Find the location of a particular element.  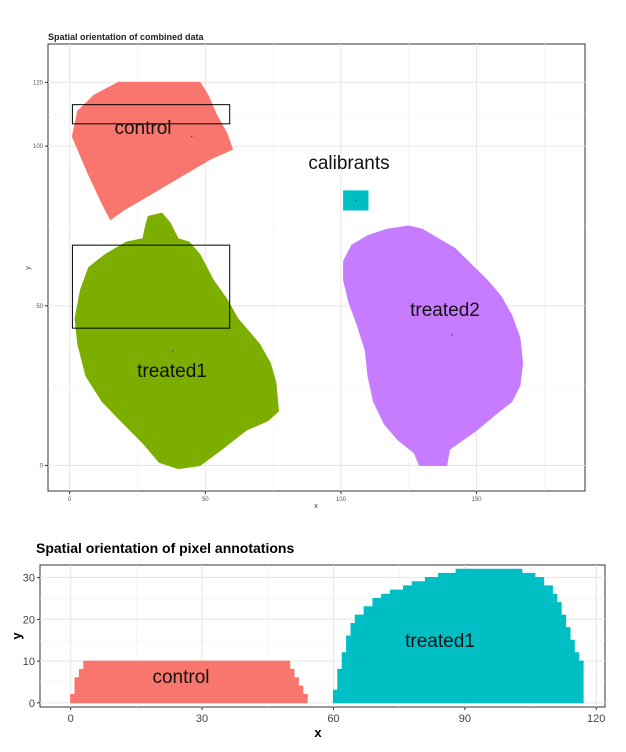

x-tick-label: 120 is located at coordinates (596, 719).